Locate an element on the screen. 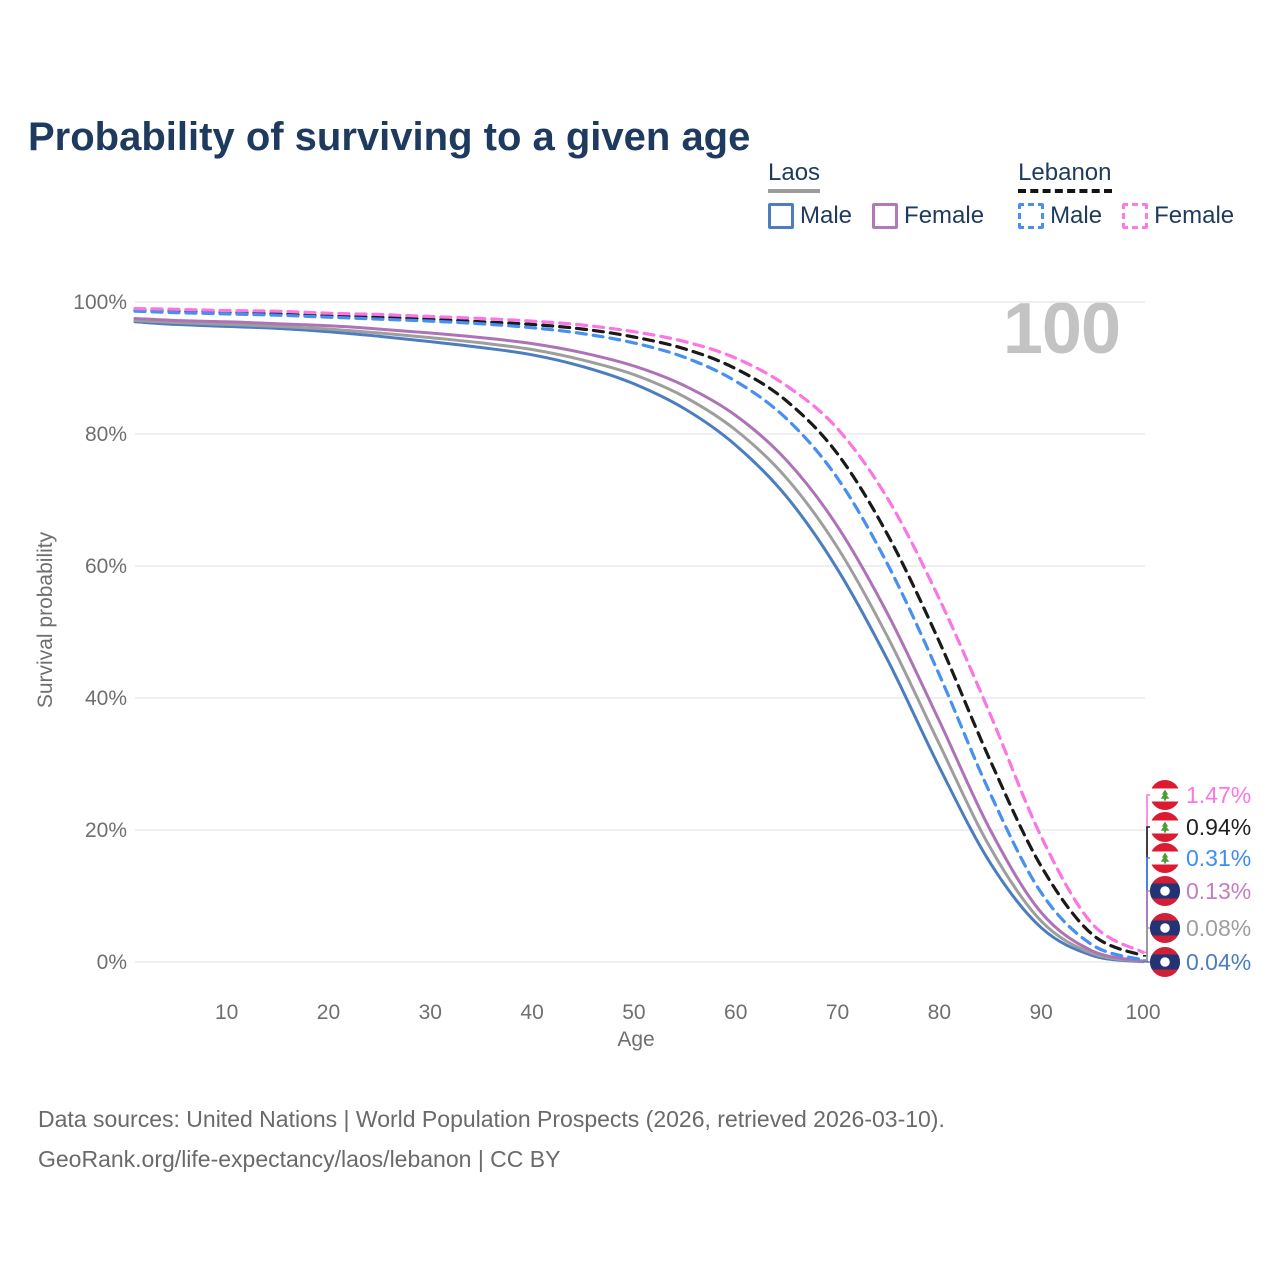 The height and width of the screenshot is (1280, 1280). y-axis-title: Survival probability is located at coordinates (45, 620).